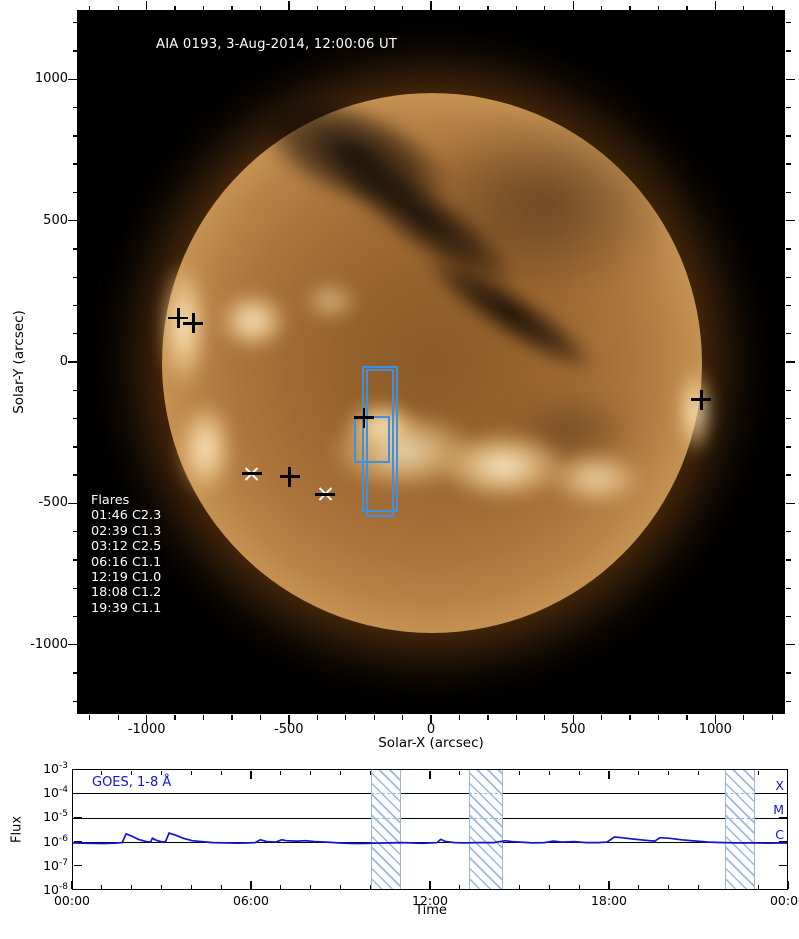 Image resolution: width=799 pixels, height=939 pixels. What do you see at coordinates (146, 729) in the screenshot?
I see `x-tick-label: -1000` at bounding box center [146, 729].